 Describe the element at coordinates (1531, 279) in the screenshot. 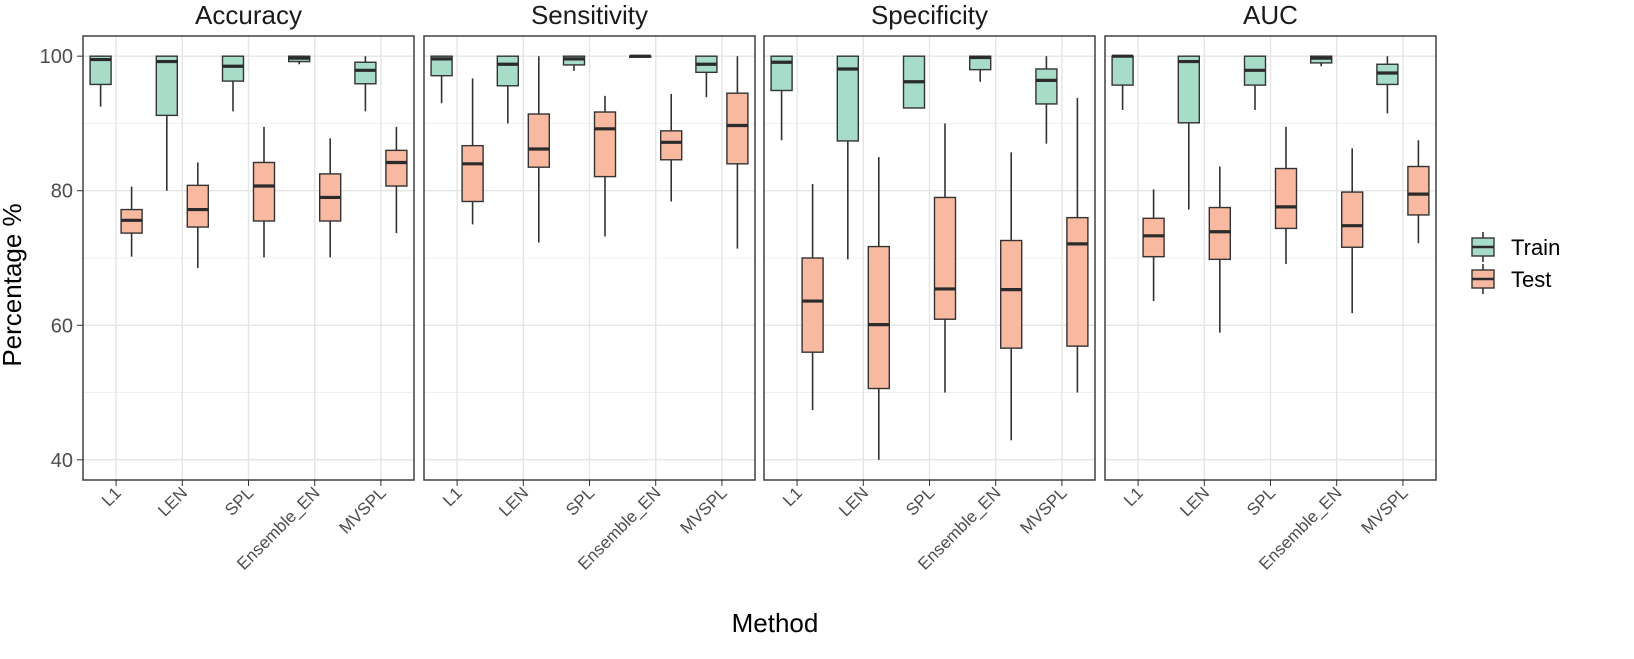

I see `legend-label-test: Test` at that location.